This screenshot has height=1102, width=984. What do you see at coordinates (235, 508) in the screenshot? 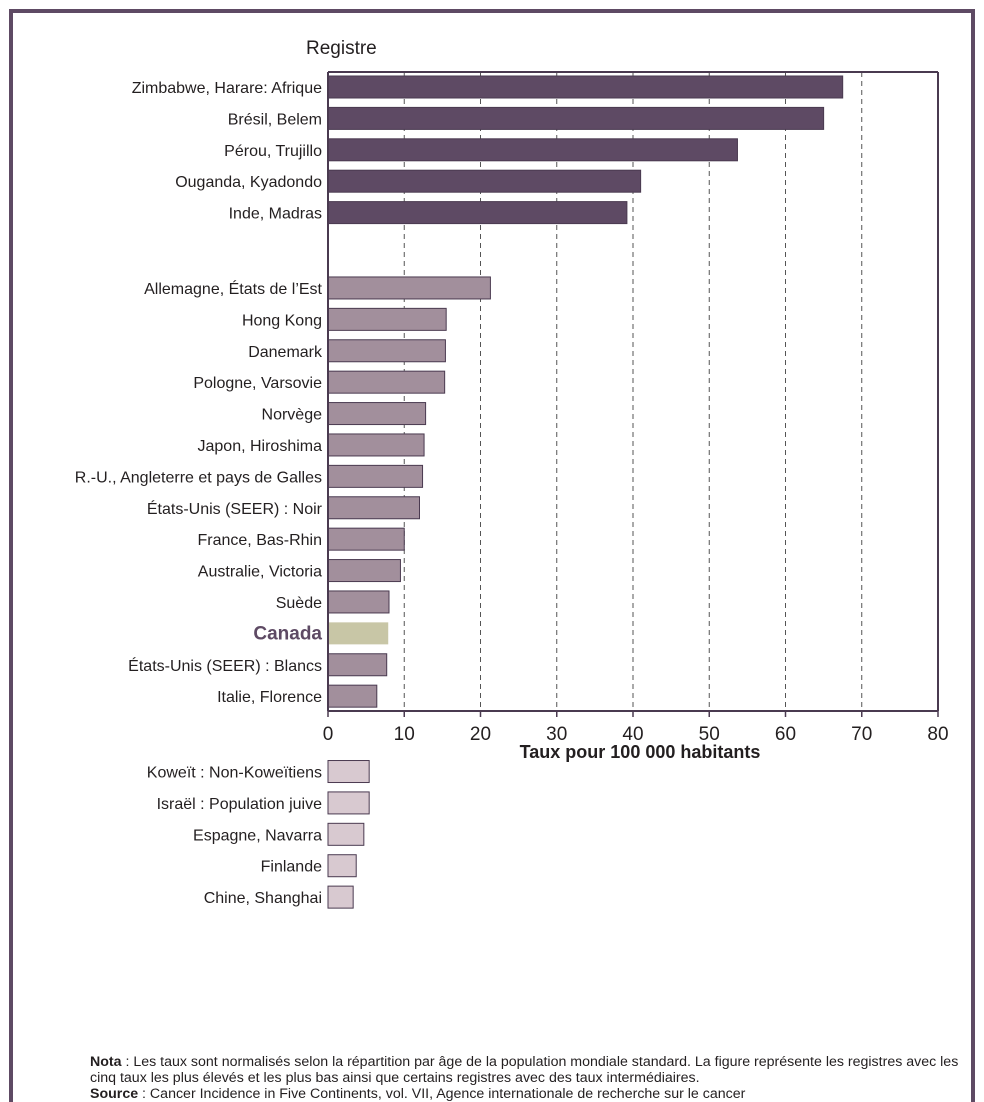
I see `category-label: États-Unis (SEER) : Noir` at bounding box center [235, 508].